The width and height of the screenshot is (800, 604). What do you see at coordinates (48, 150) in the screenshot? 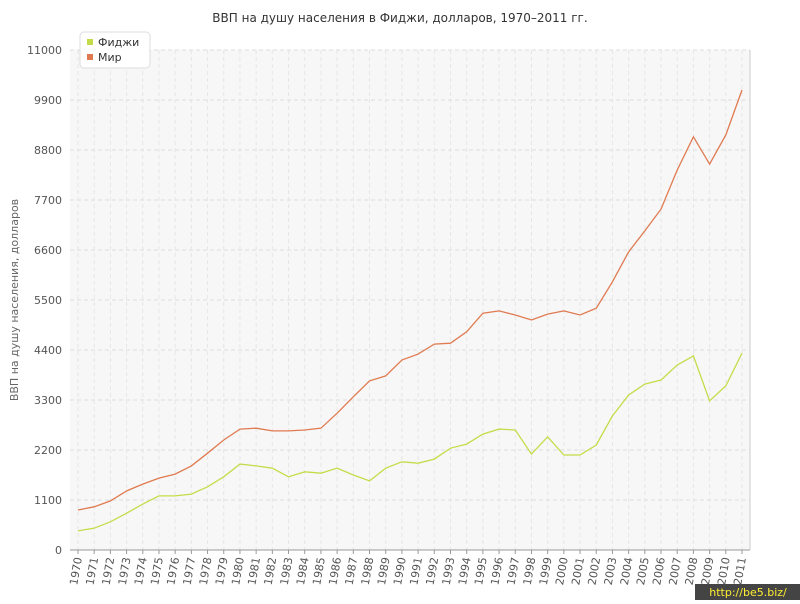
I see `y-tick-label: 8800` at bounding box center [48, 150].